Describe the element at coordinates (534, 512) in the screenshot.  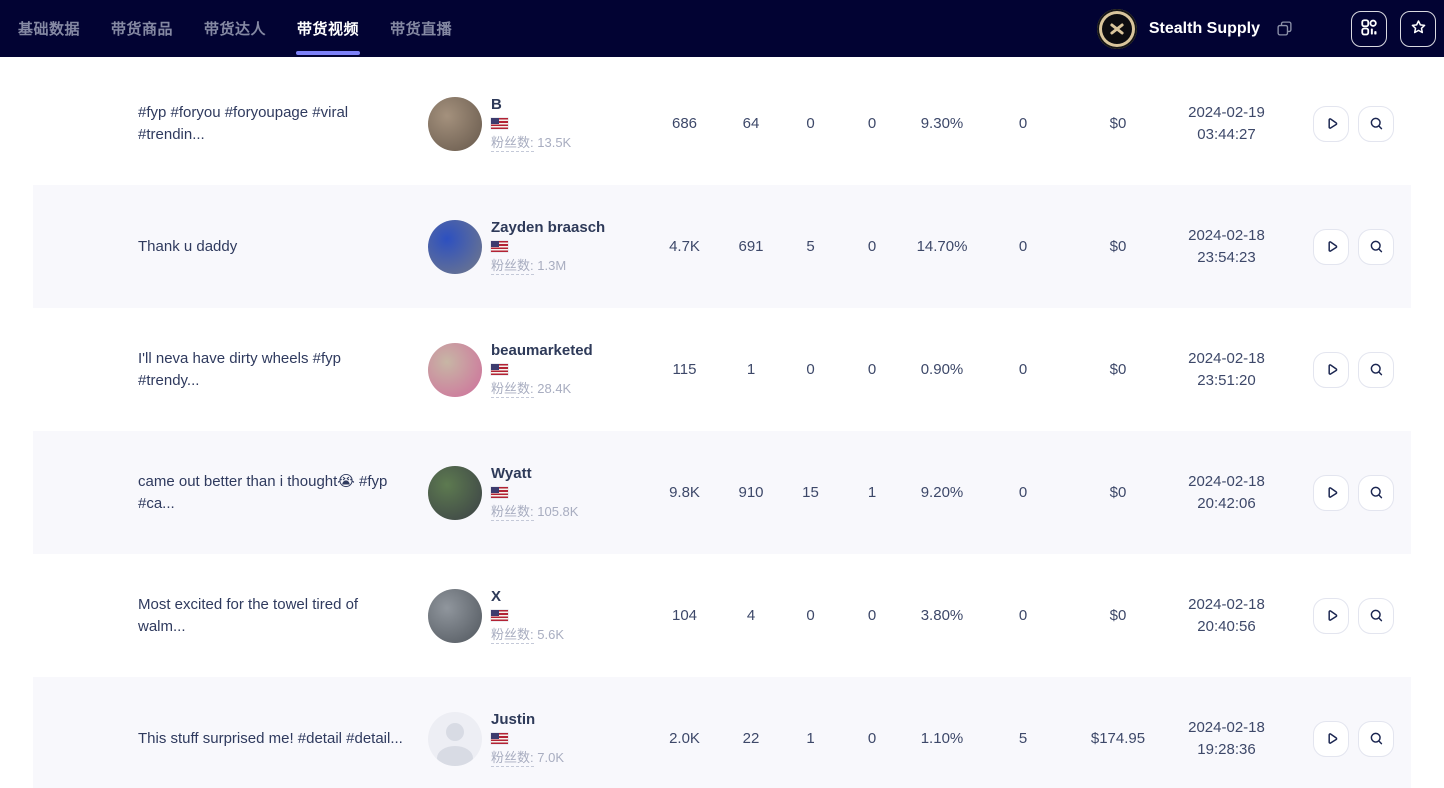
I see `fans-count: 粉丝数: 105.8K` at that location.